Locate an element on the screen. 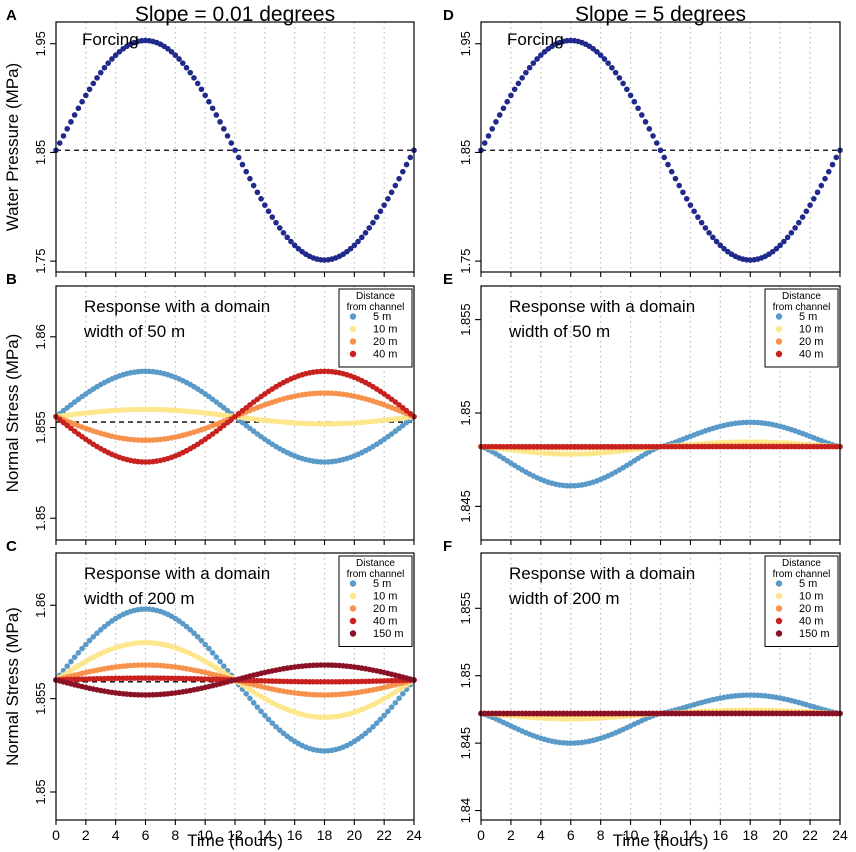 The image size is (856, 852). x-tick-label: 10 is located at coordinates (205, 835).